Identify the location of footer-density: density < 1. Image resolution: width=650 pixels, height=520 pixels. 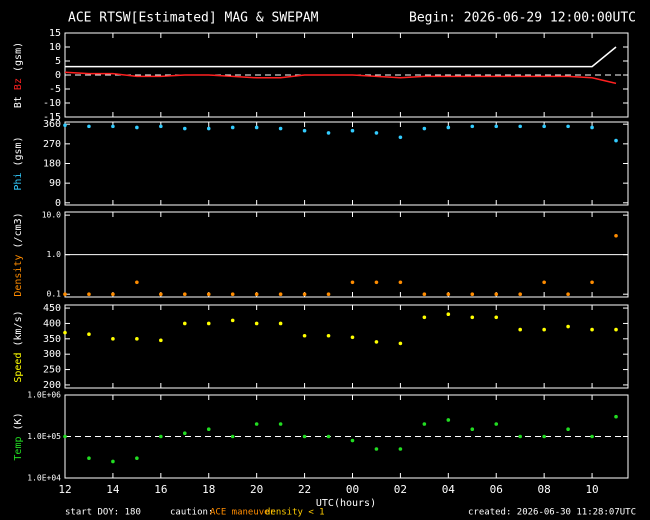
(295, 513).